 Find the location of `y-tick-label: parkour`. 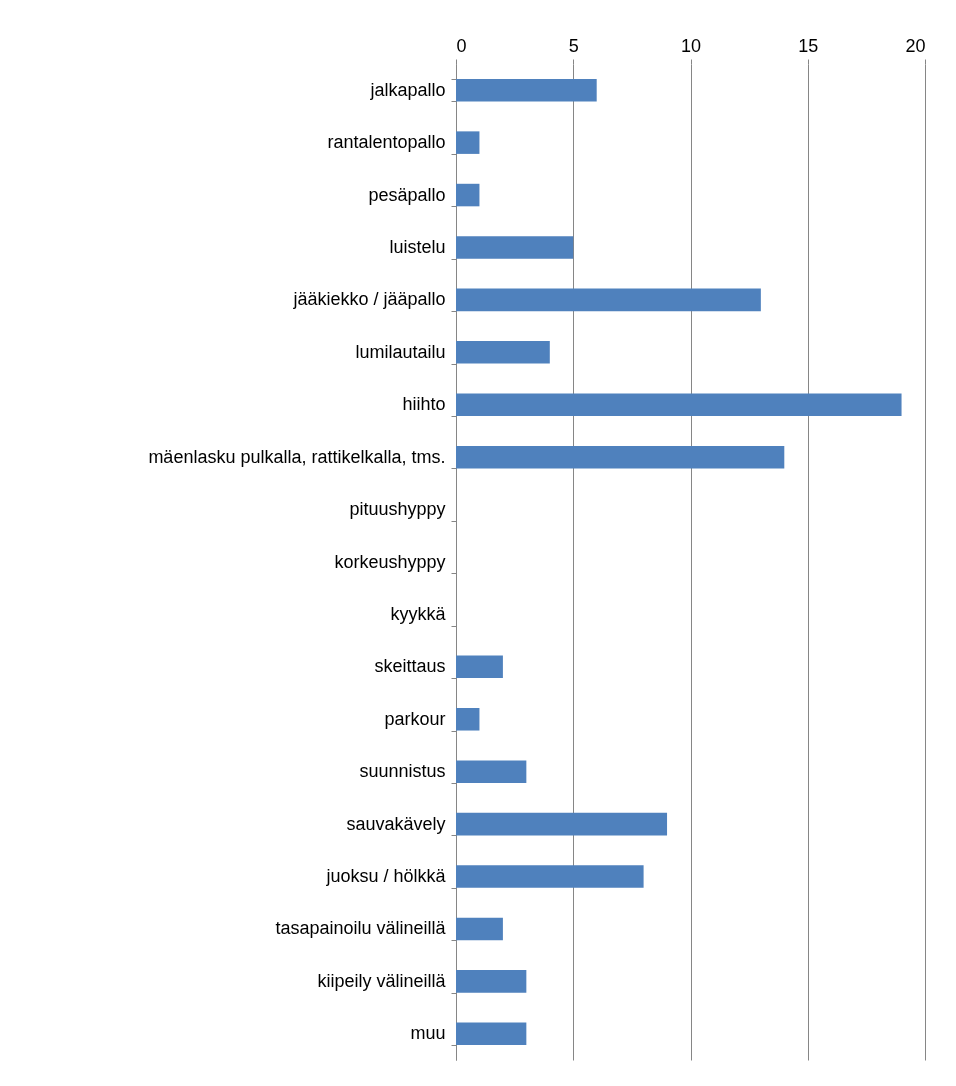

y-tick-label: parkour is located at coordinates (415, 718).